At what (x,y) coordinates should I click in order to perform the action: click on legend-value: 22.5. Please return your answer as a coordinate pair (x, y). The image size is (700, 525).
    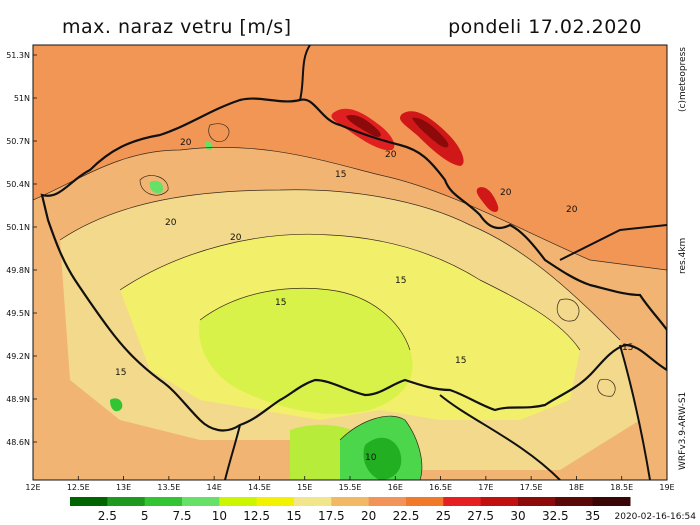
    Looking at the image, I should click on (406, 516).